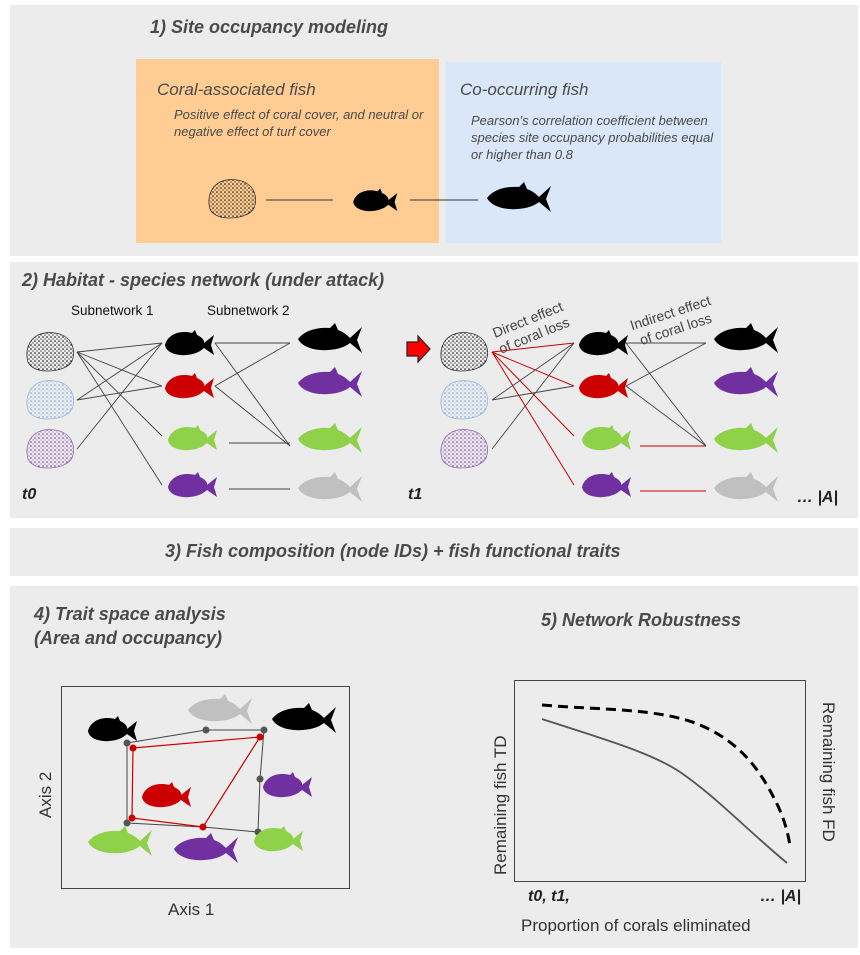  I want to click on panel4-title-line2: (Area and occupancy), so click(128, 638).